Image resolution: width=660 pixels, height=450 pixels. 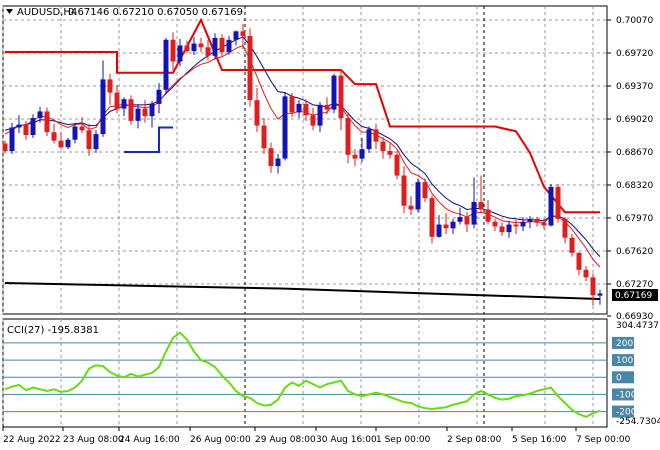 I want to click on time-tick-label: 30 Aug 16:00, so click(x=346, y=440).